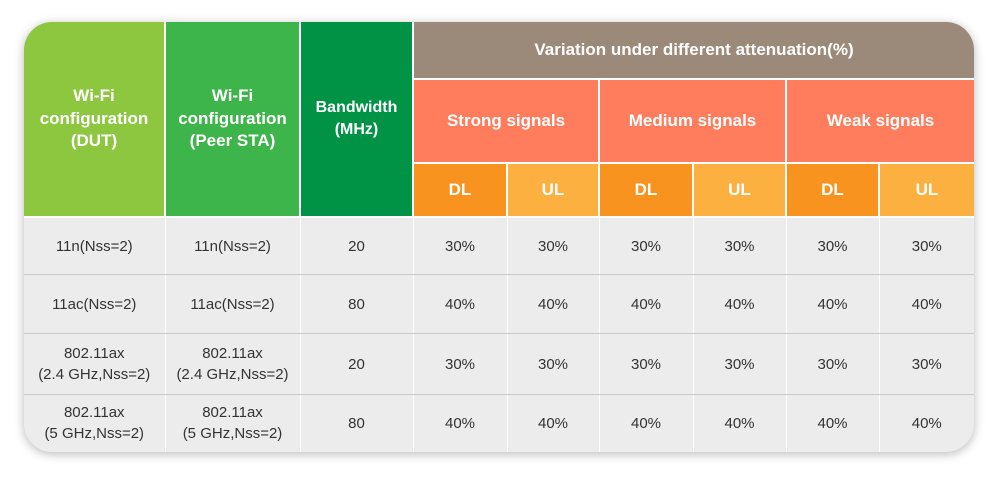 This screenshot has height=488, width=1000. What do you see at coordinates (646, 190) in the screenshot?
I see `header-medium-dl: DL` at bounding box center [646, 190].